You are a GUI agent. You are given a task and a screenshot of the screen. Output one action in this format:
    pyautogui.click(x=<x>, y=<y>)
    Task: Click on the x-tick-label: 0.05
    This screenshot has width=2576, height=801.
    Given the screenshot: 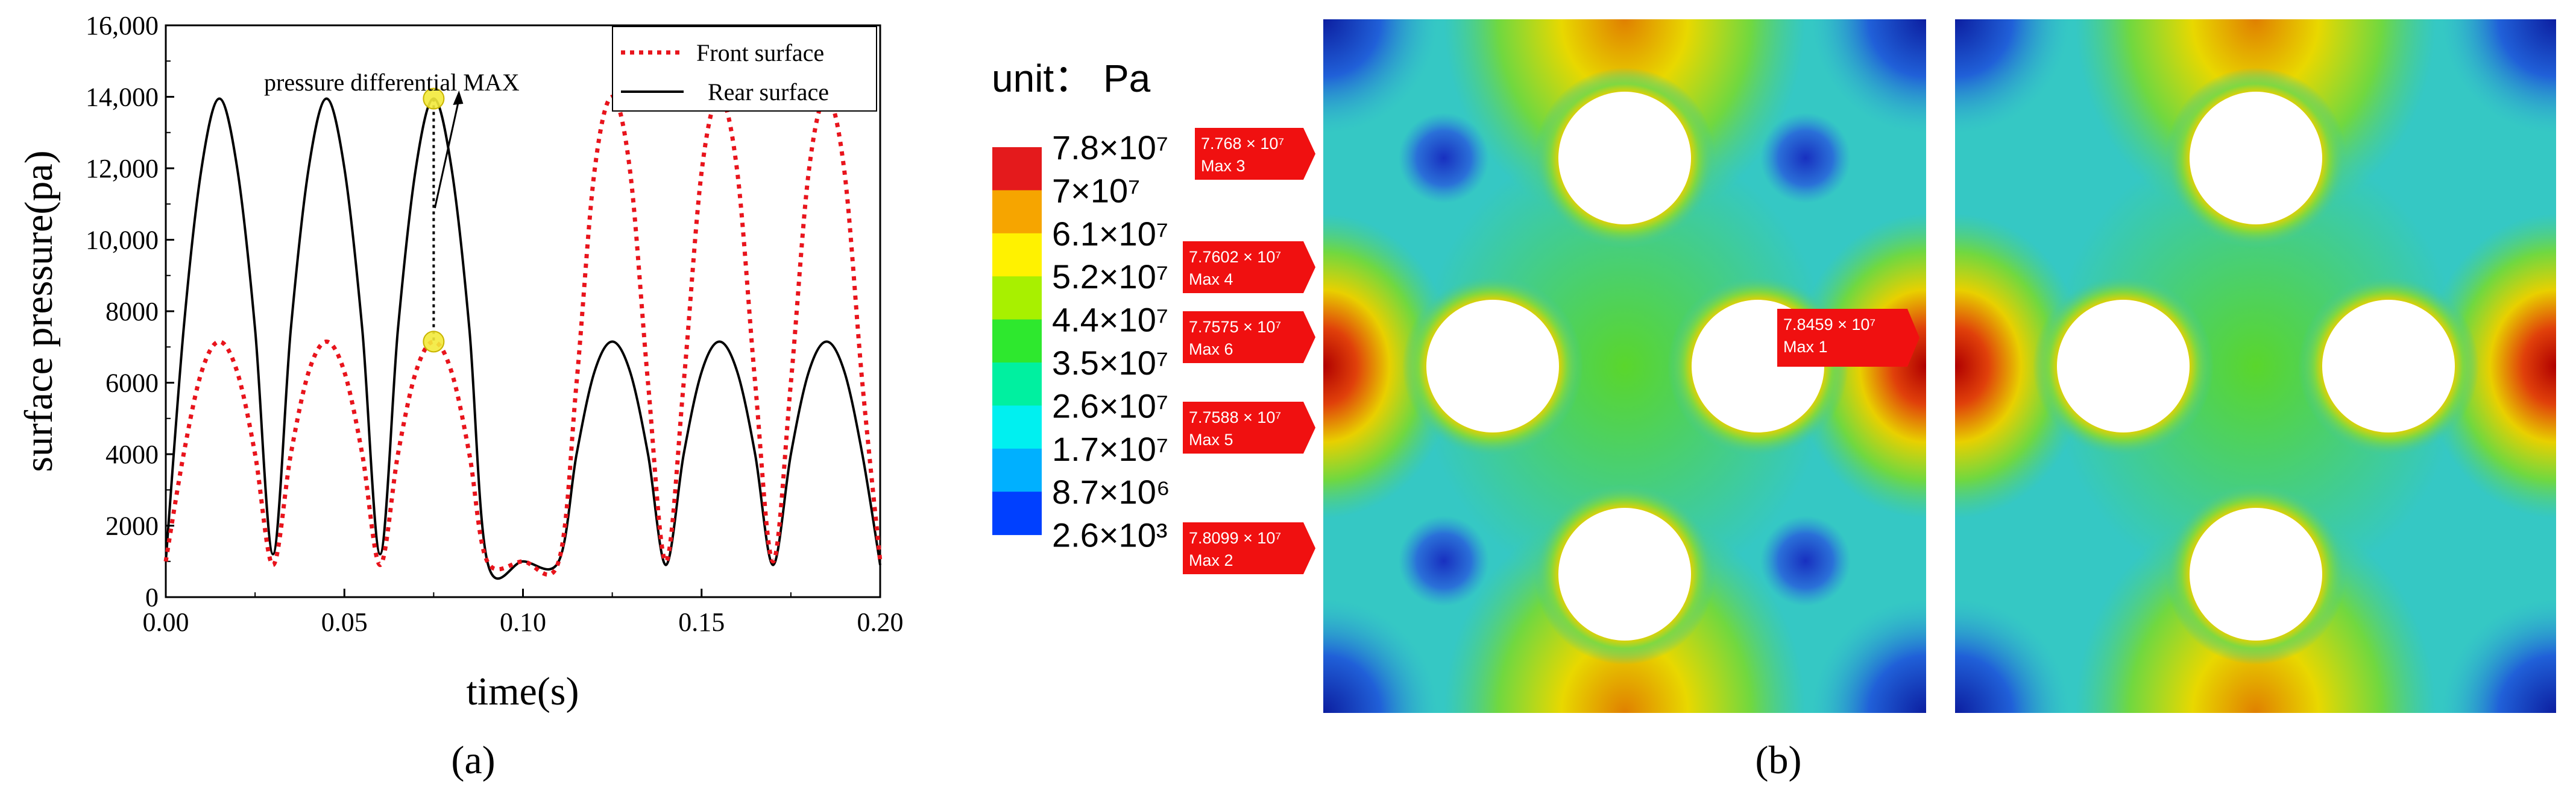 What is the action you would take?
    pyautogui.click(x=344, y=622)
    